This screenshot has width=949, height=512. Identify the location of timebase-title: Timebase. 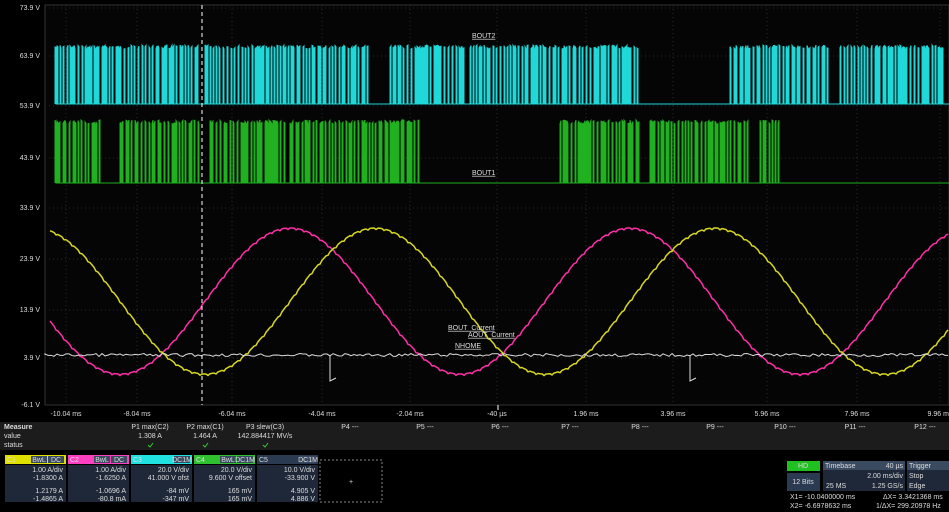
(840, 466).